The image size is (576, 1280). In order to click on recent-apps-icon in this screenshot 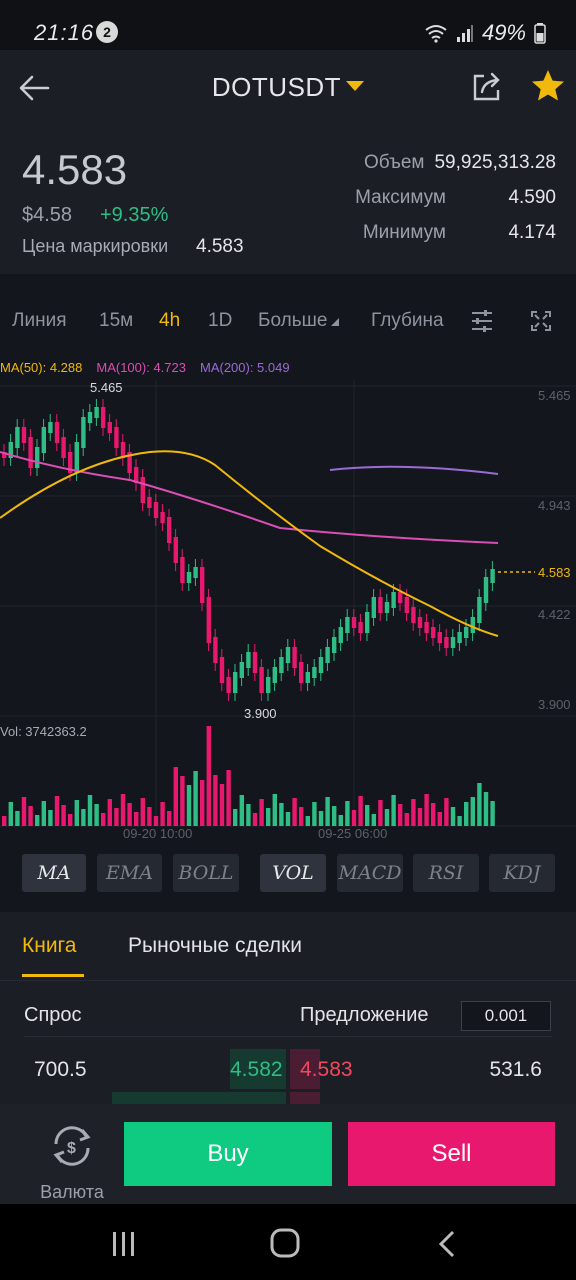, I will do `click(124, 1244)`.